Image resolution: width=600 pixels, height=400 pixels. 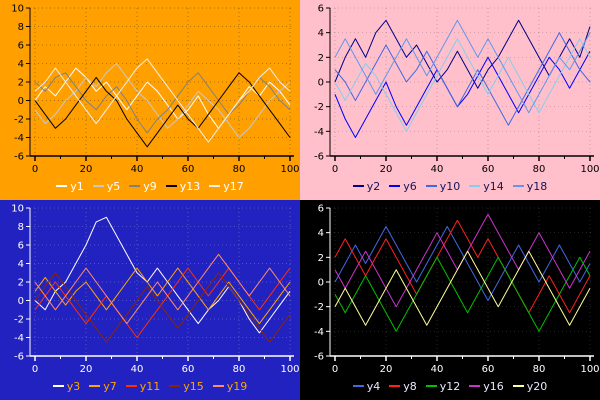 I want to click on legend-label-y17: y17, so click(x=233, y=186).